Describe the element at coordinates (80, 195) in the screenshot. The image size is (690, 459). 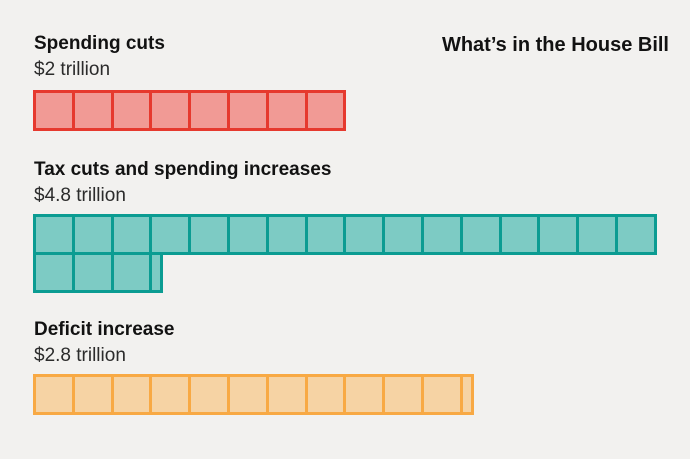
I see `series-value-tax-cuts-and-spending-increases: $4.8 trillion` at that location.